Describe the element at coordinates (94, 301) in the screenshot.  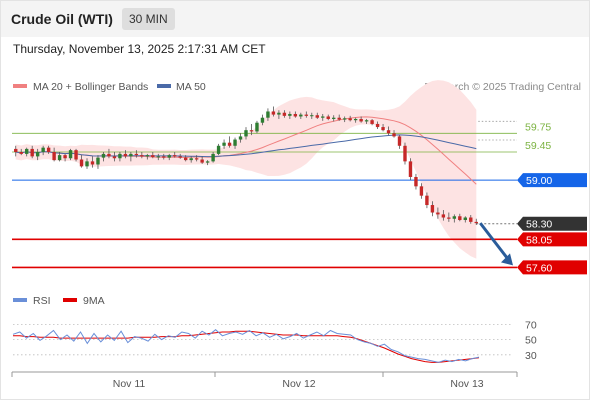
I see `legend-label-rsi-ma: 9MA` at that location.